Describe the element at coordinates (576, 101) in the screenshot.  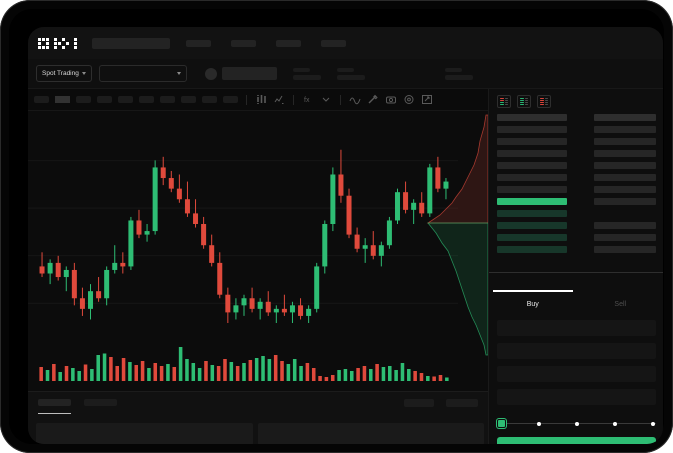
I see `order-book-view-modes` at that location.